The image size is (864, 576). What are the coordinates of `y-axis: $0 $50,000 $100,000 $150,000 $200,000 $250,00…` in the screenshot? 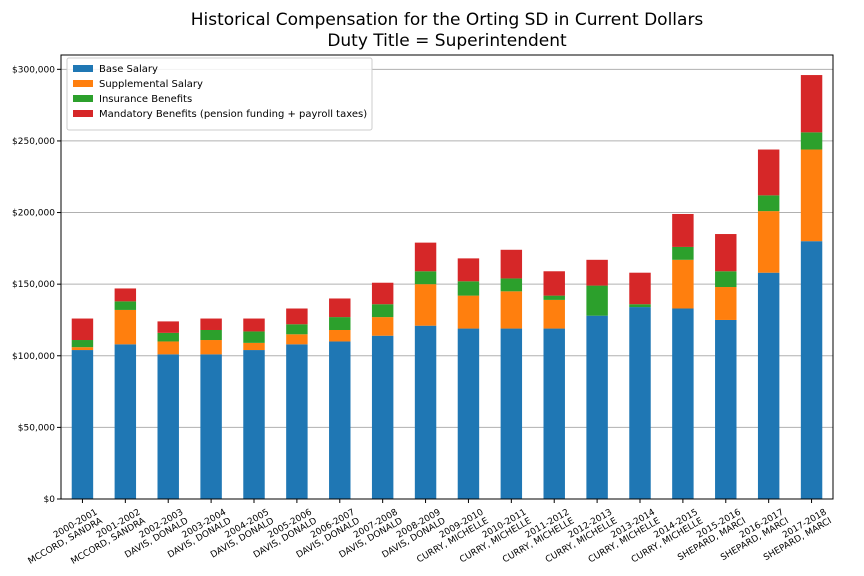 It's located at (36, 285).